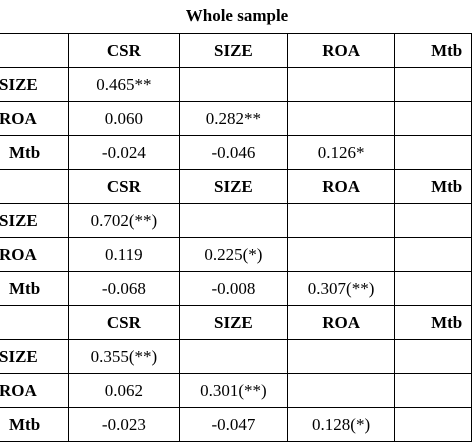  What do you see at coordinates (341, 424) in the screenshot?
I see `table-cell: 0.128(*)` at bounding box center [341, 424].